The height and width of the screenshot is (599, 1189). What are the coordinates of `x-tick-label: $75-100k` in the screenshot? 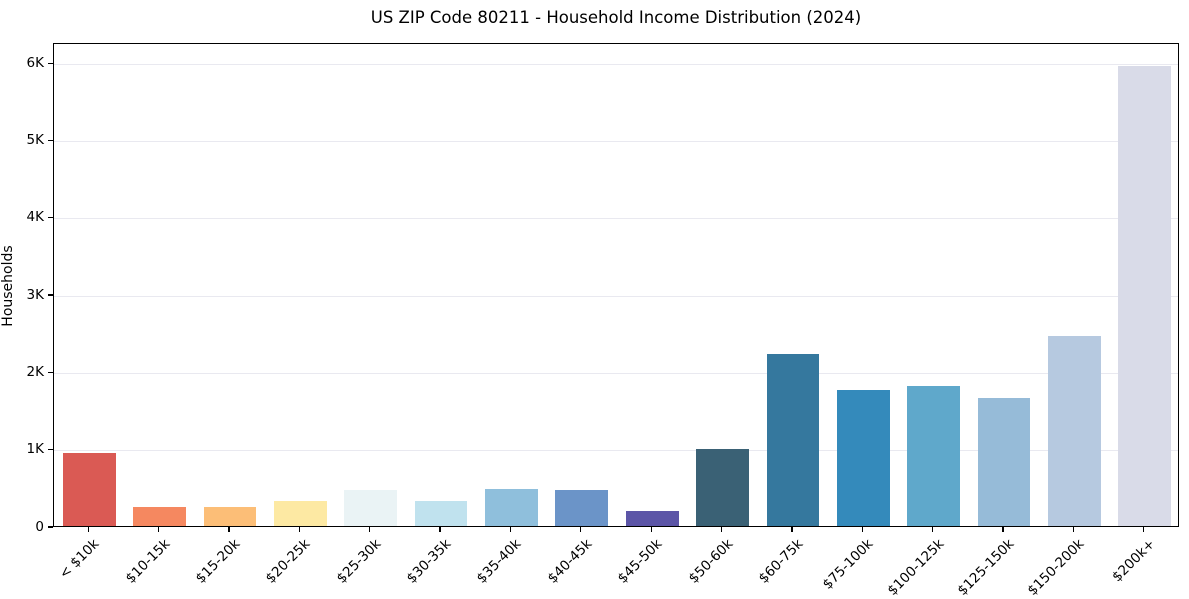 It's located at (848, 564).